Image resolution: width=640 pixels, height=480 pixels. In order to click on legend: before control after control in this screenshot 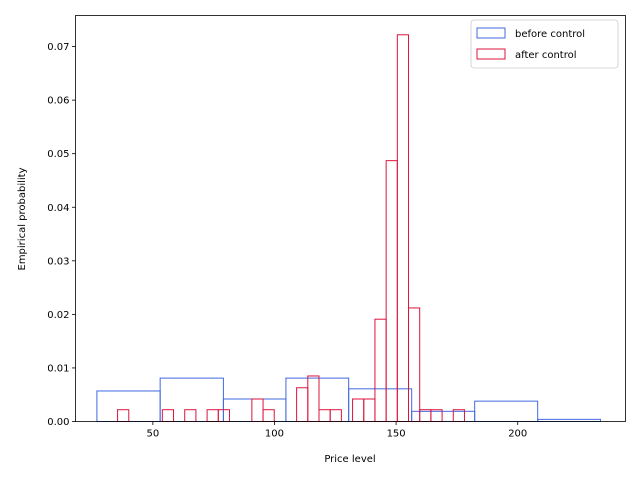, I will do `click(544, 44)`.